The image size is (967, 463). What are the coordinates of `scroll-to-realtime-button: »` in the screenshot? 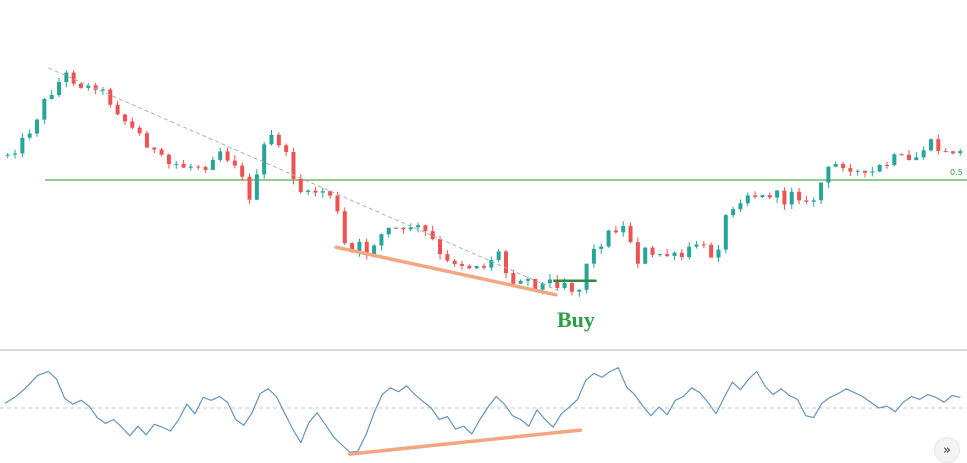 It's located at (947, 450).